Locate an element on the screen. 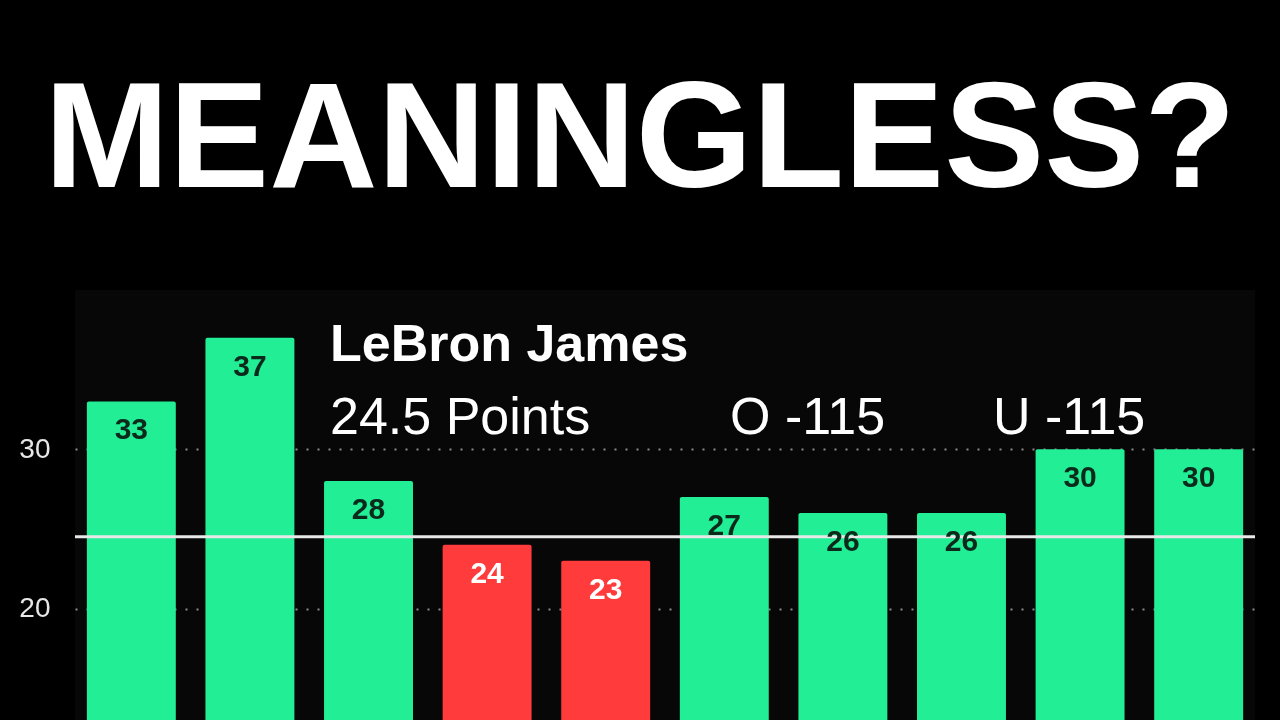 This screenshot has height=720, width=1280. data-label: 27 is located at coordinates (724, 525).